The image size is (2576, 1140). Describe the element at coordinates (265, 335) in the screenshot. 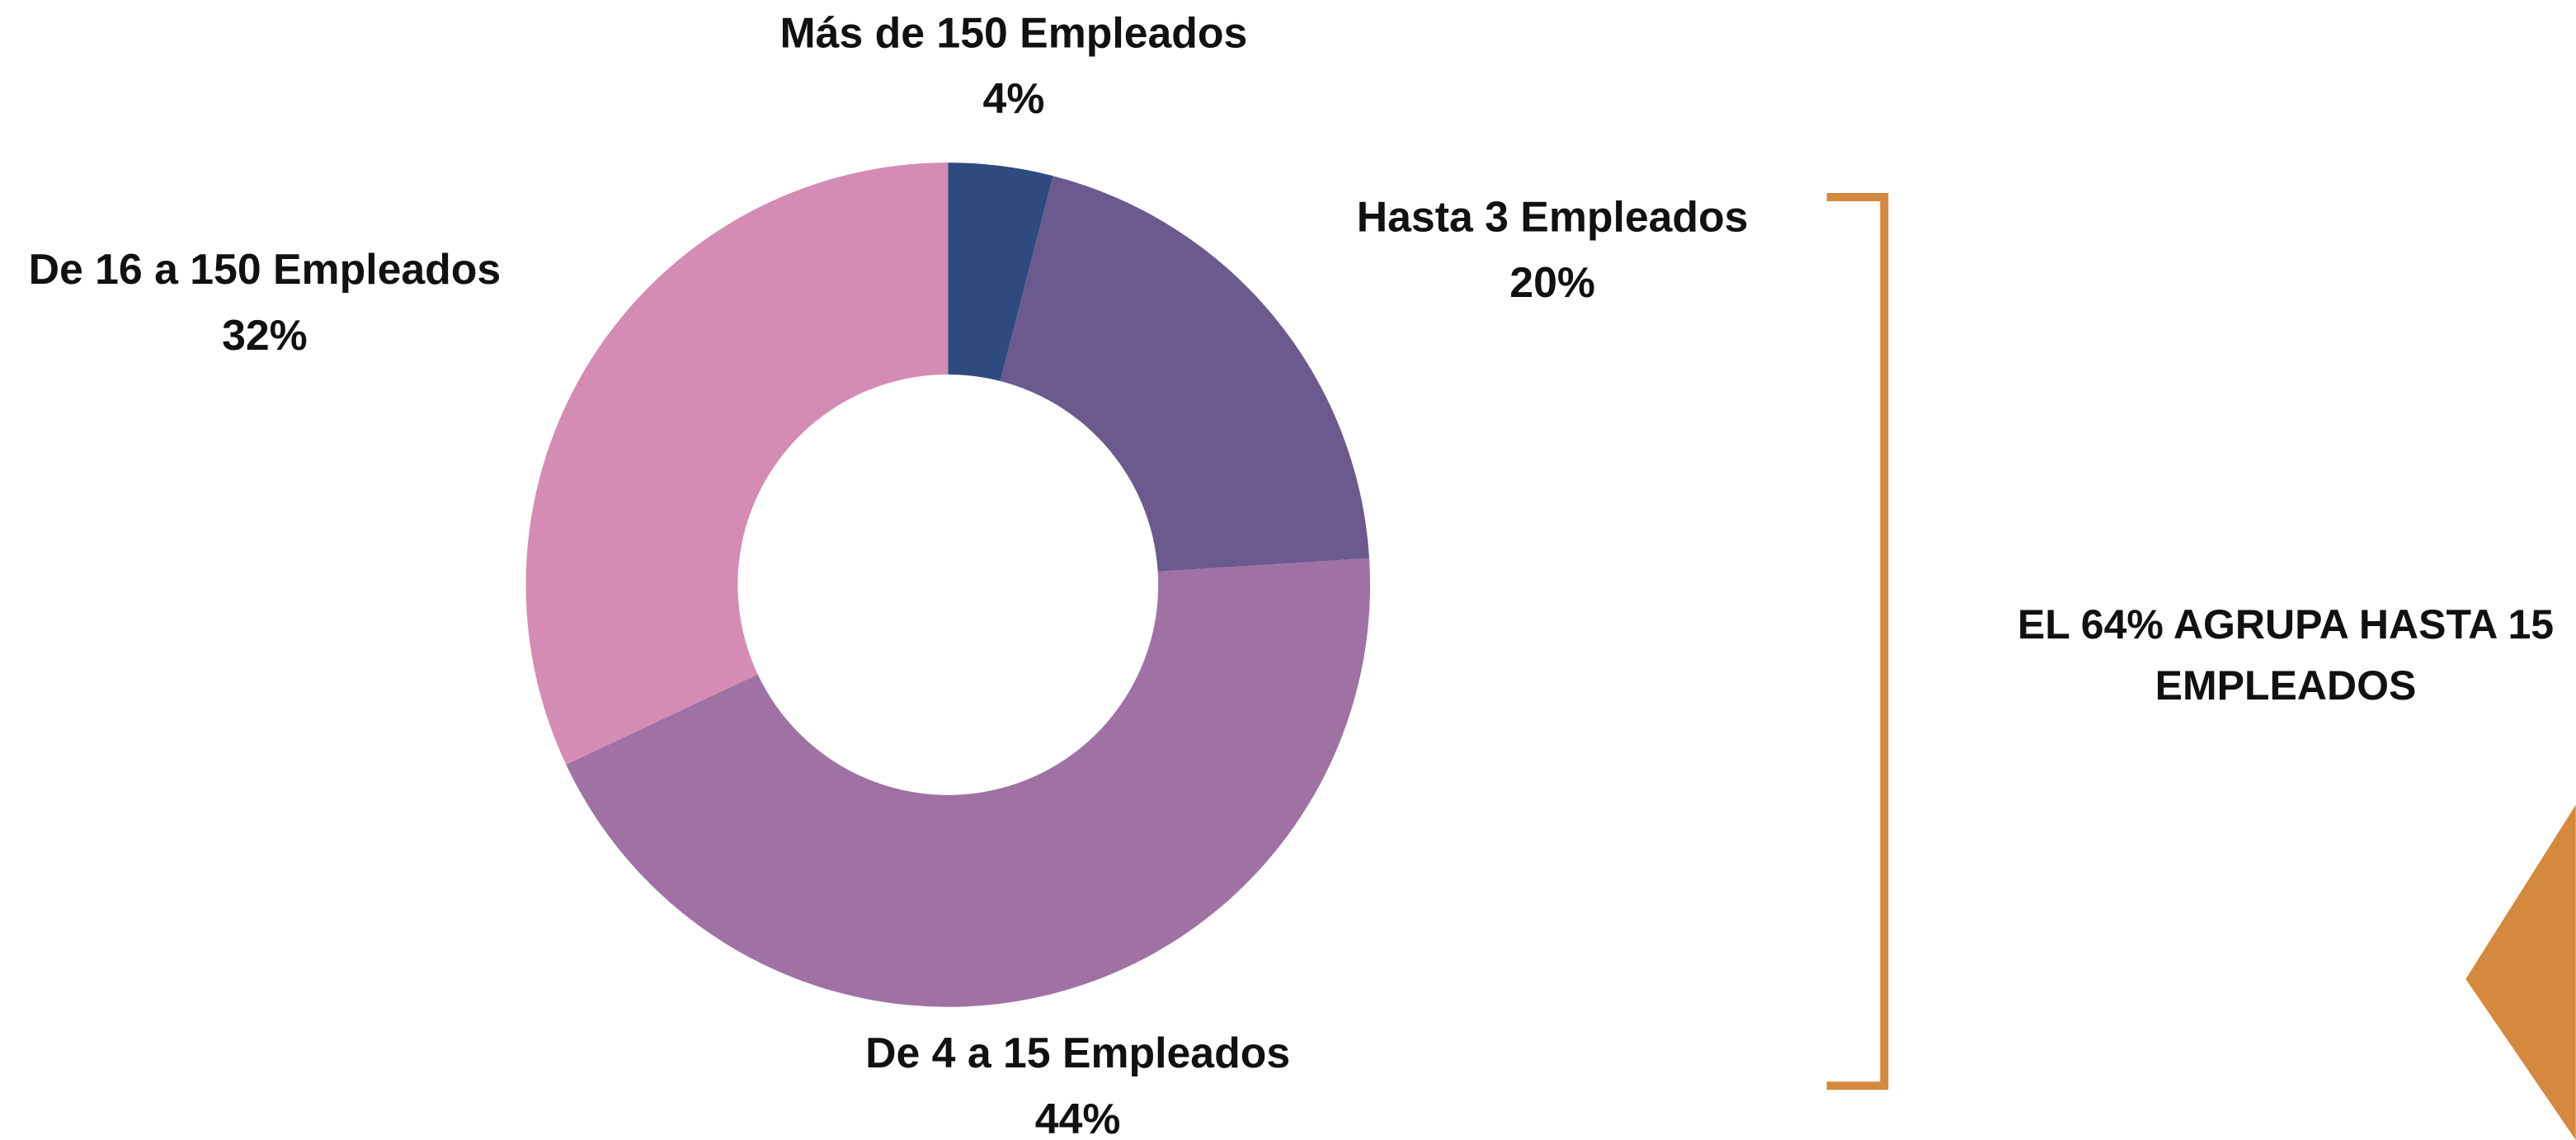

I see `value-label: 32%` at that location.